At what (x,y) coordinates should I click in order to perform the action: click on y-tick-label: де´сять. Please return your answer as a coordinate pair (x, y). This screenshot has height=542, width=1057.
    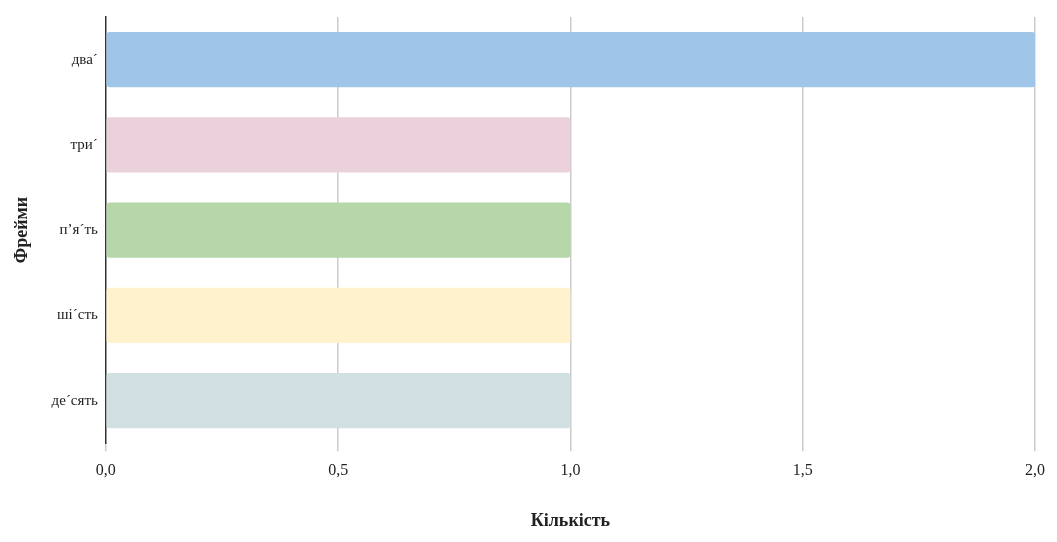
    Looking at the image, I should click on (74, 399).